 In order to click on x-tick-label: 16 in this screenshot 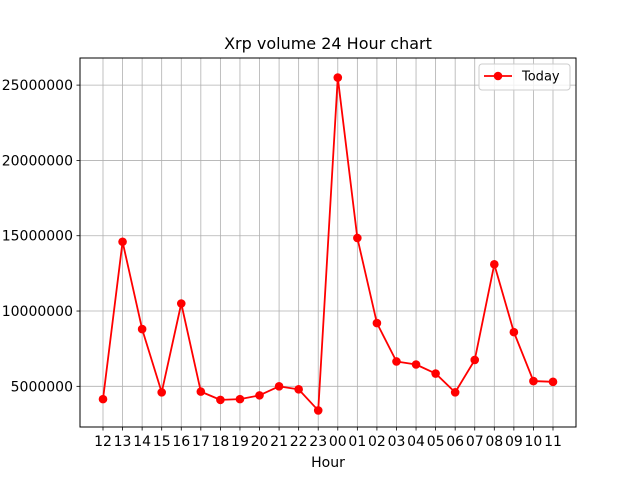, I will do `click(181, 442)`.